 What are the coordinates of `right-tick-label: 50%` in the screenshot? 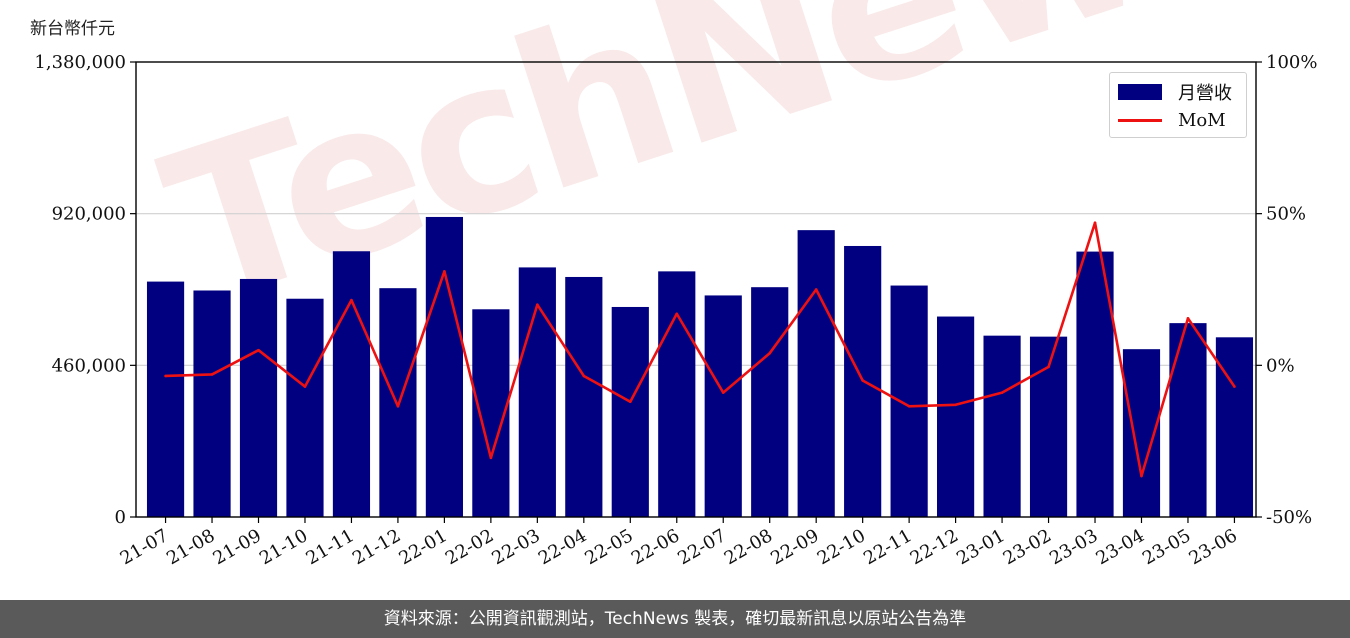 It's located at (1286, 214).